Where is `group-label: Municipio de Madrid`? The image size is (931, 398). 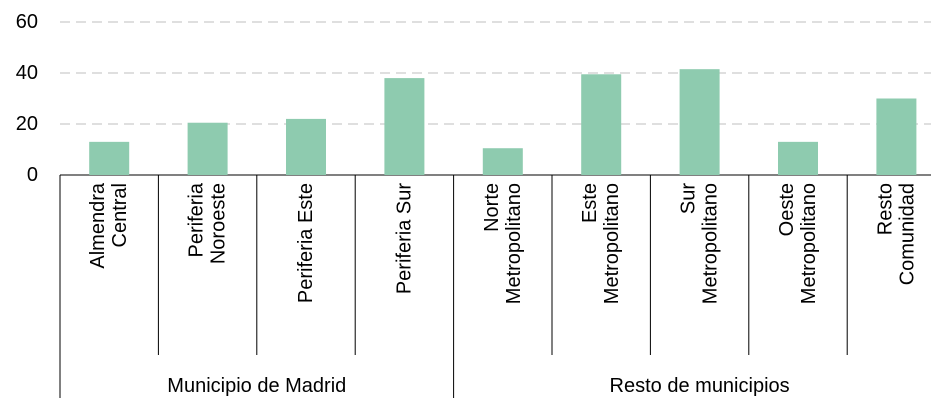 group-label: Municipio de Madrid is located at coordinates (256, 386).